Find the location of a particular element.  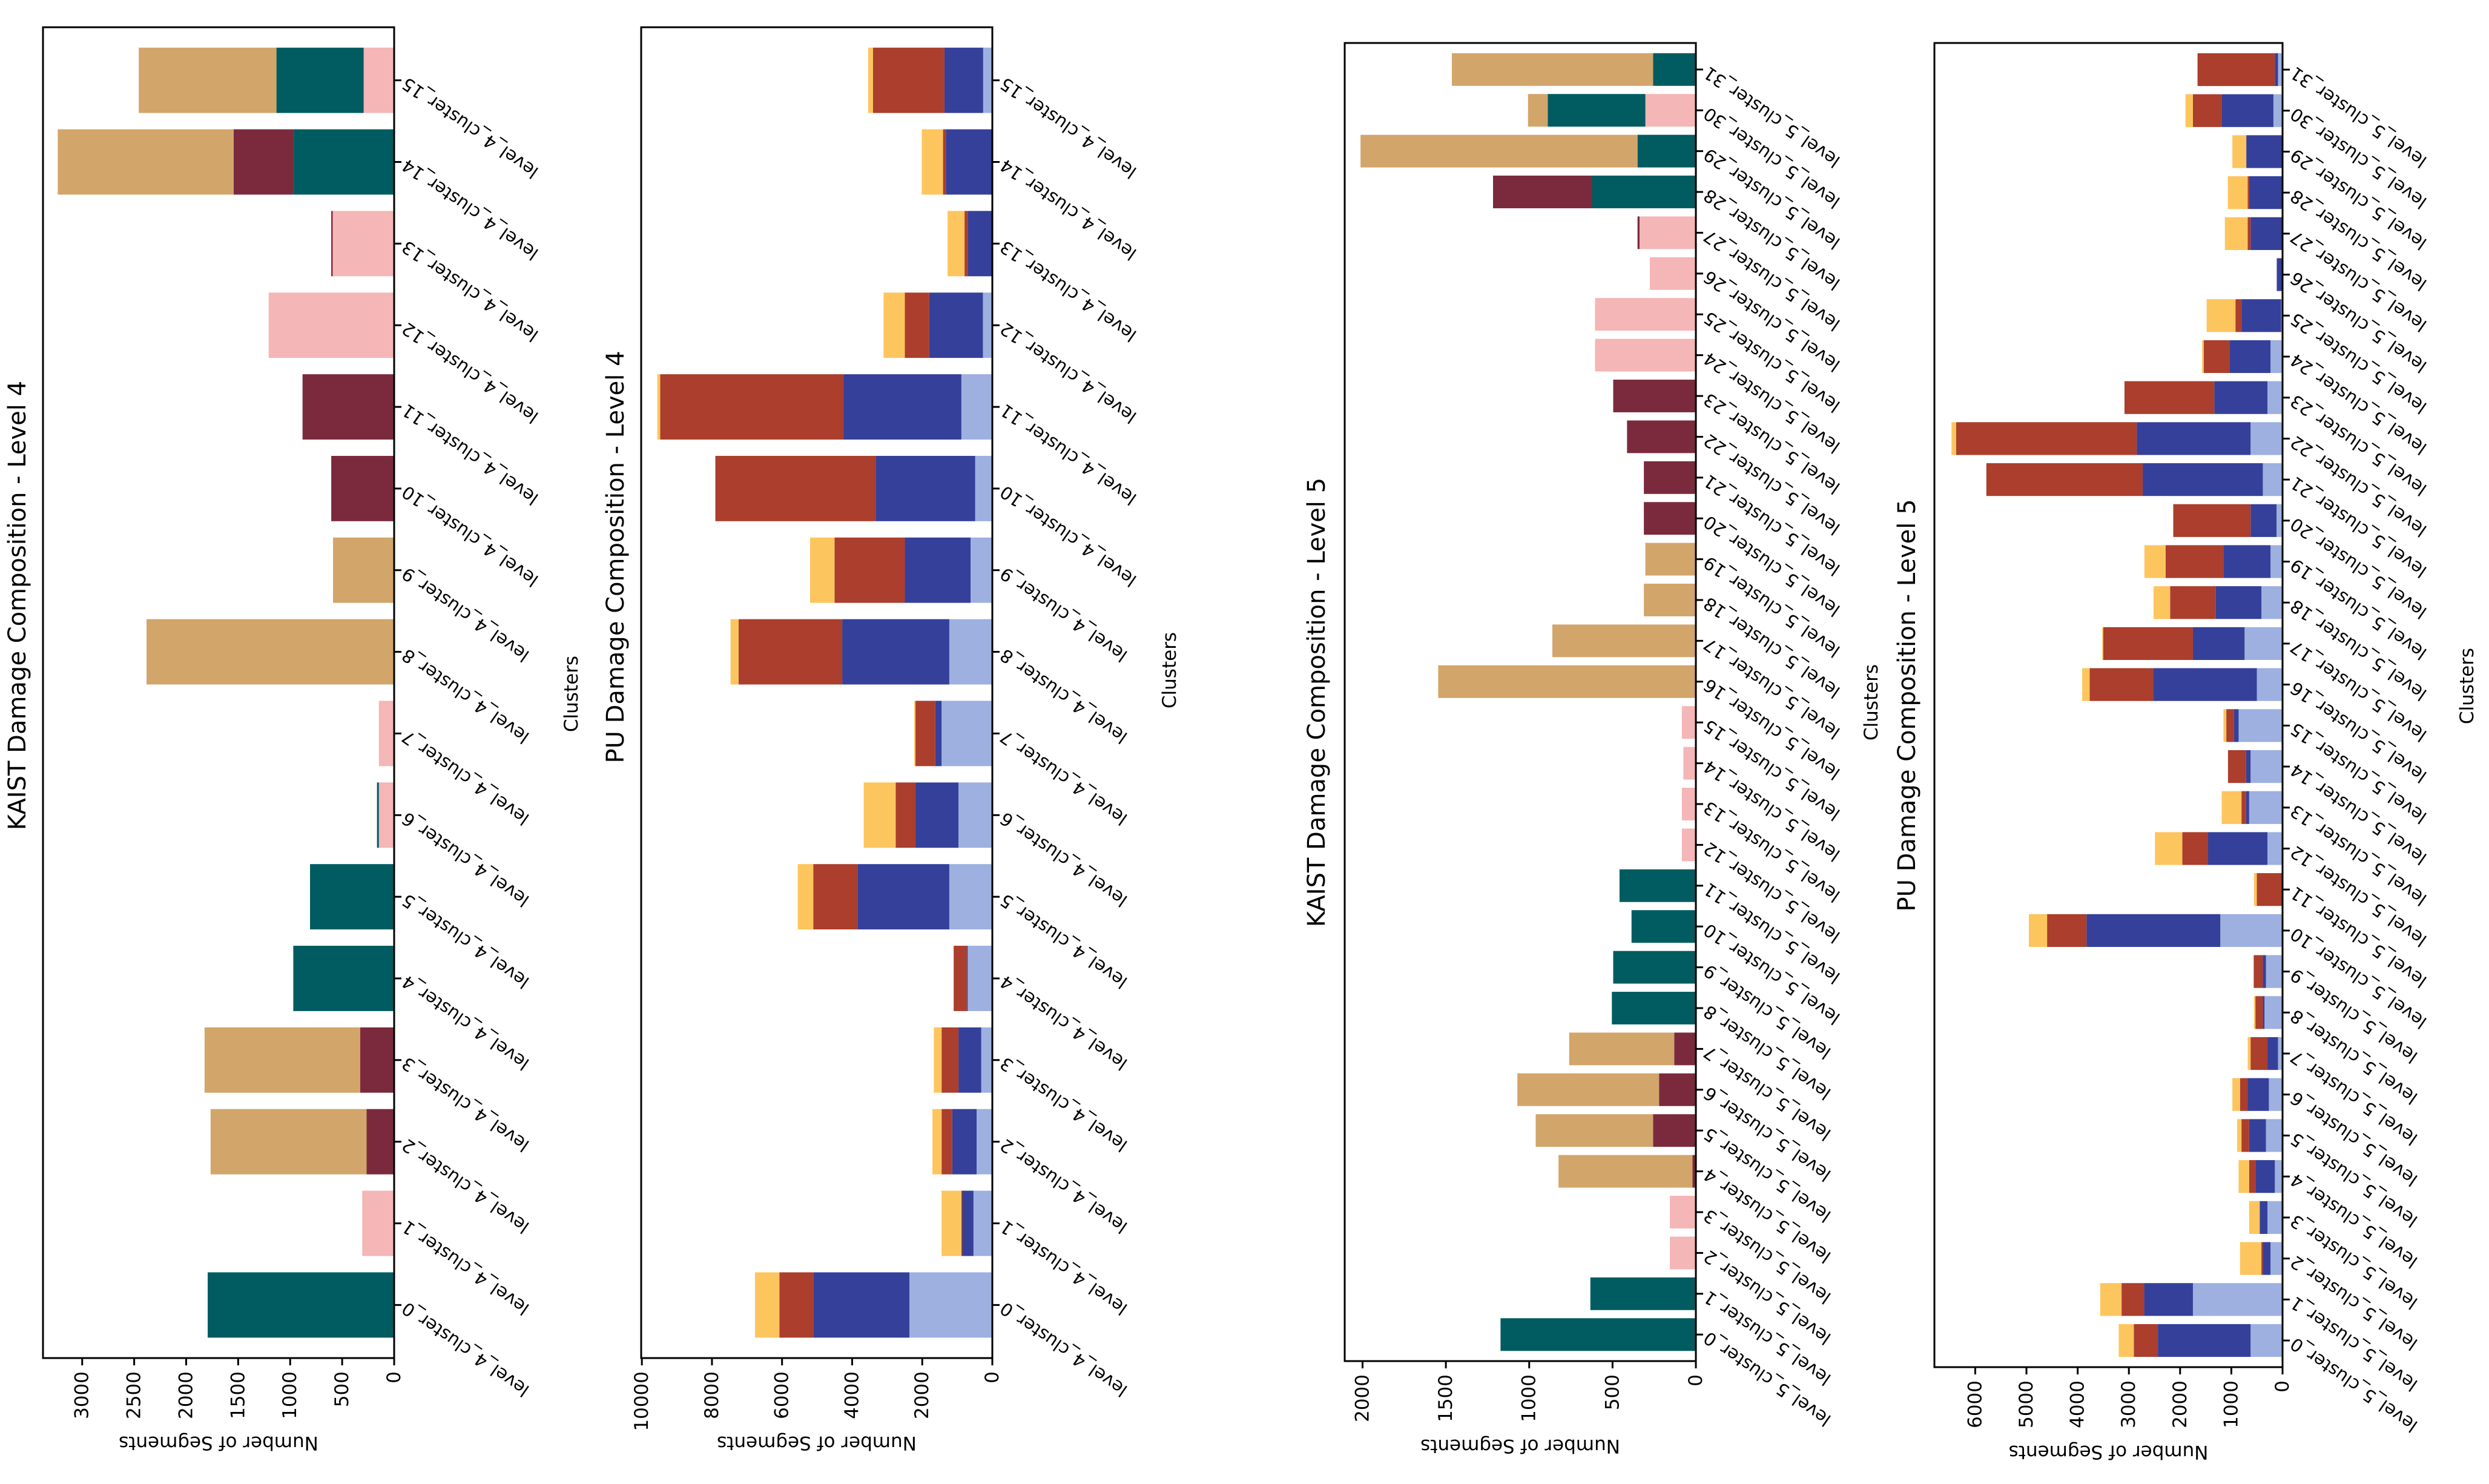

value-tick-label: 1000 is located at coordinates (1529, 1398).